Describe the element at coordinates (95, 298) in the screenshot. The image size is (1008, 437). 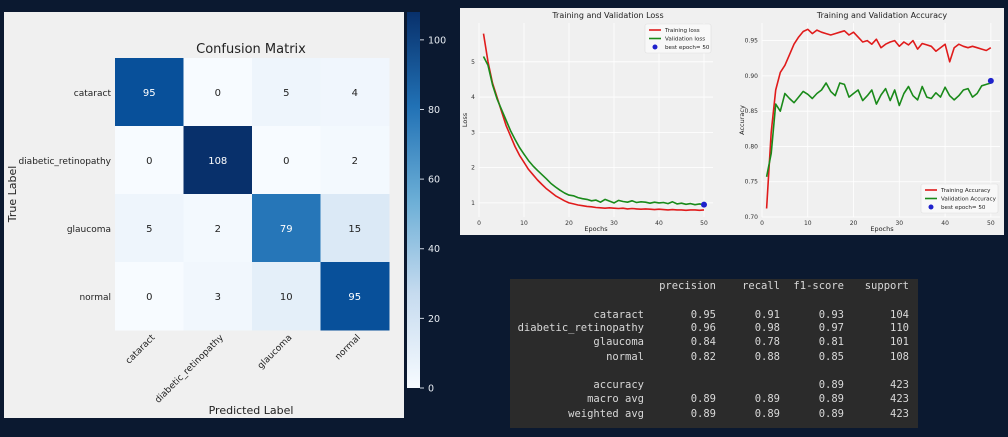
I see `cm-y-tick-label: normal` at that location.